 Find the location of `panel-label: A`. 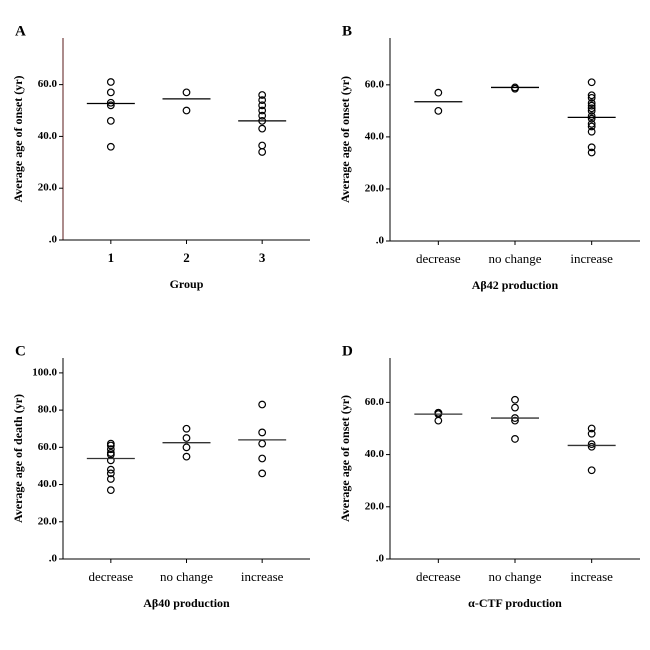

panel-label: A is located at coordinates (20, 31).